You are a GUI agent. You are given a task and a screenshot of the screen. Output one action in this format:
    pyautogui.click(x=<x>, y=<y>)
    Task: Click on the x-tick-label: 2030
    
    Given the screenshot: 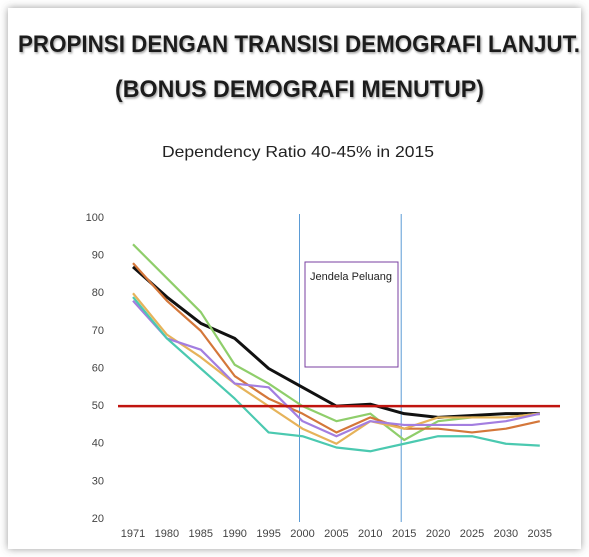 What is the action you would take?
    pyautogui.click(x=506, y=534)
    